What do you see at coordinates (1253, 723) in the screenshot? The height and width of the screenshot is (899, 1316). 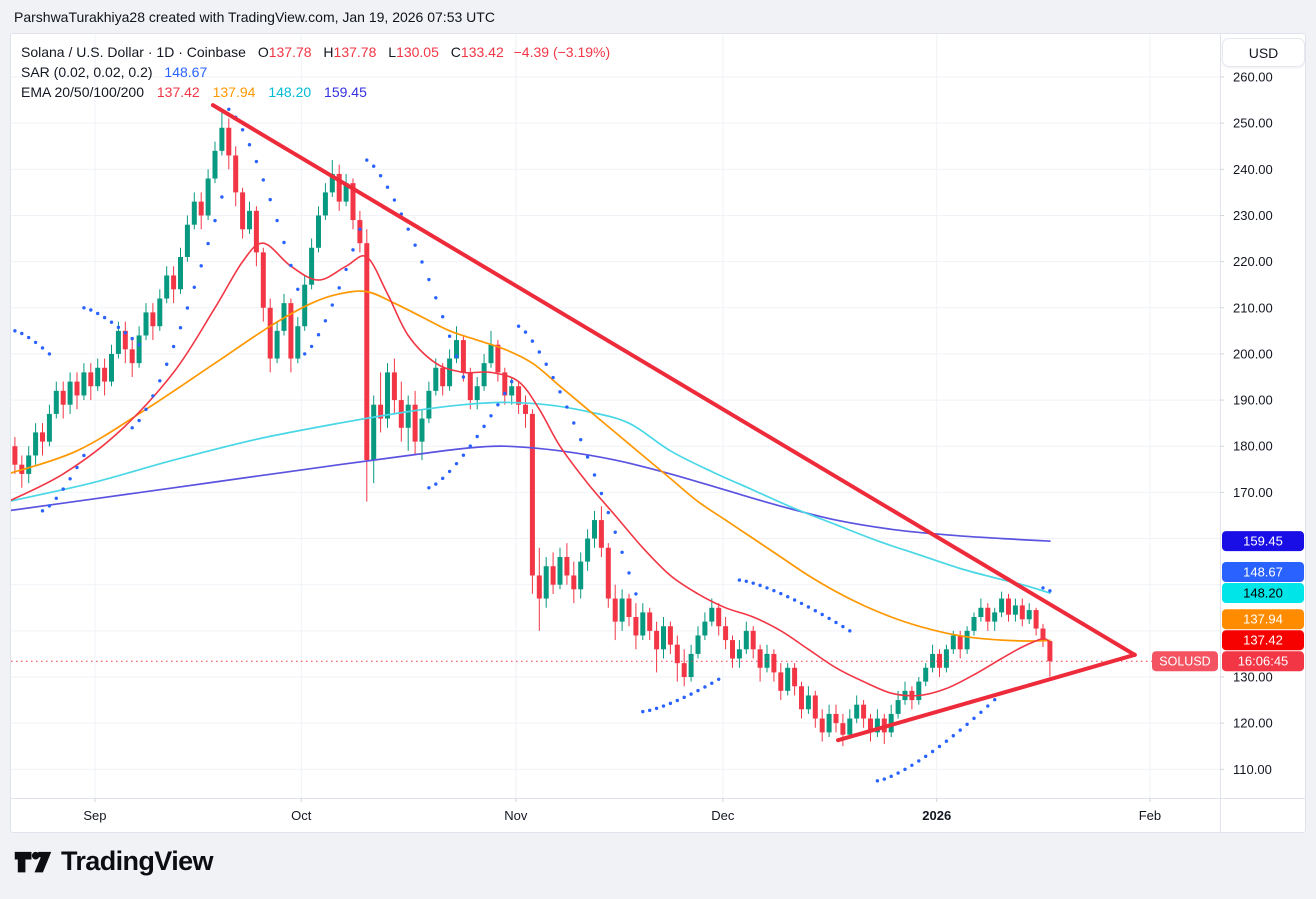 I see `price-tick-label: 120.00` at bounding box center [1253, 723].